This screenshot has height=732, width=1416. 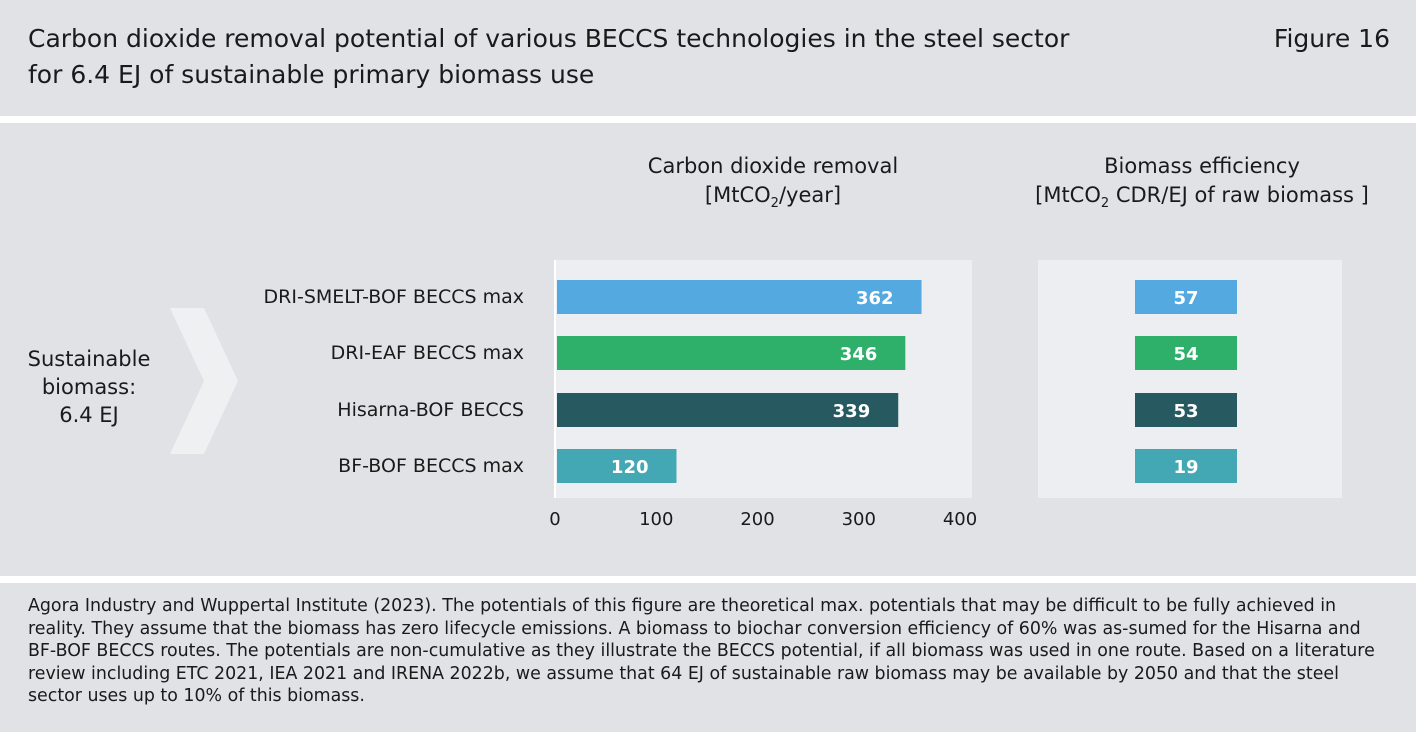 I want to click on bar-value-label: 362, so click(x=875, y=298).